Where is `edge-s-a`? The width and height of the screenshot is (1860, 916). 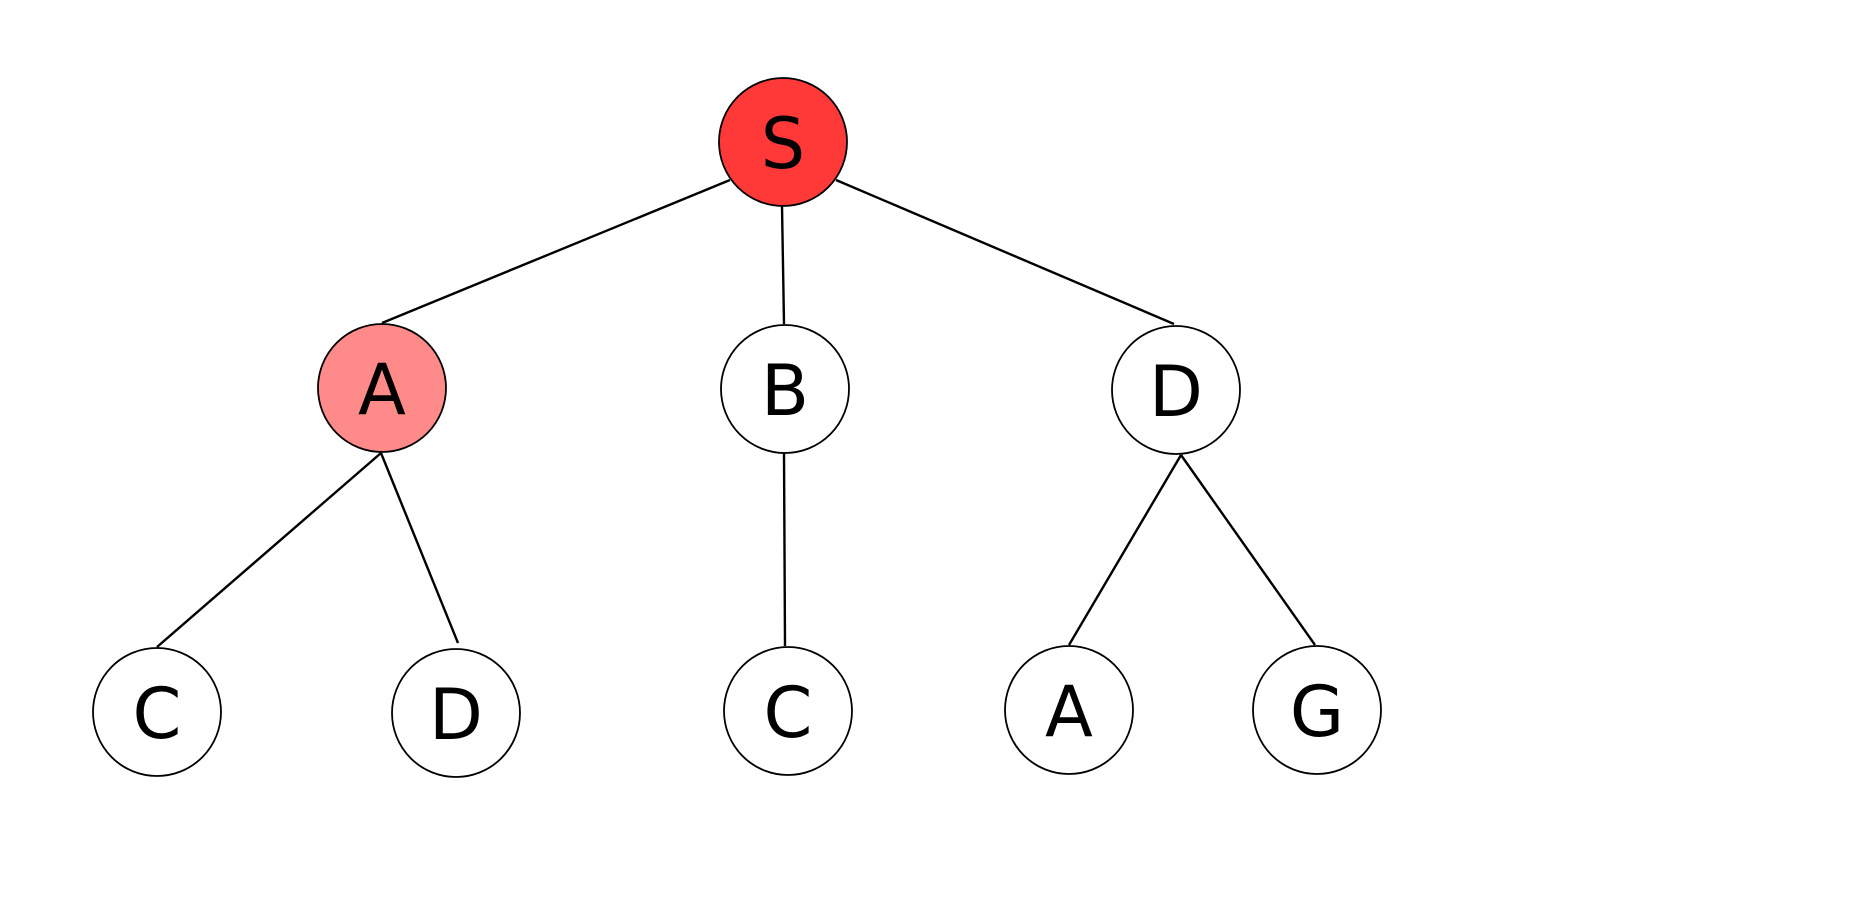 edge-s-a is located at coordinates (556, 251).